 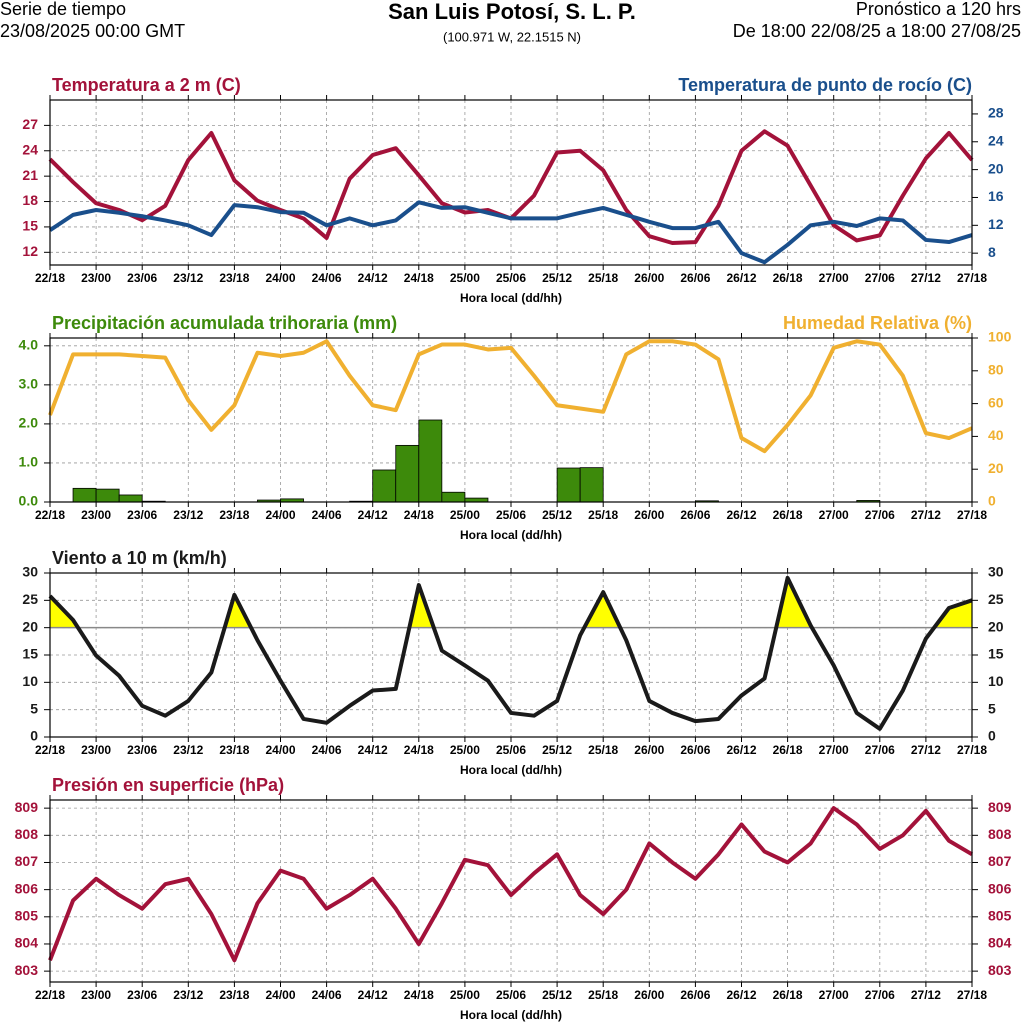 I want to click on y-tick-label: 805, so click(x=27, y=916).